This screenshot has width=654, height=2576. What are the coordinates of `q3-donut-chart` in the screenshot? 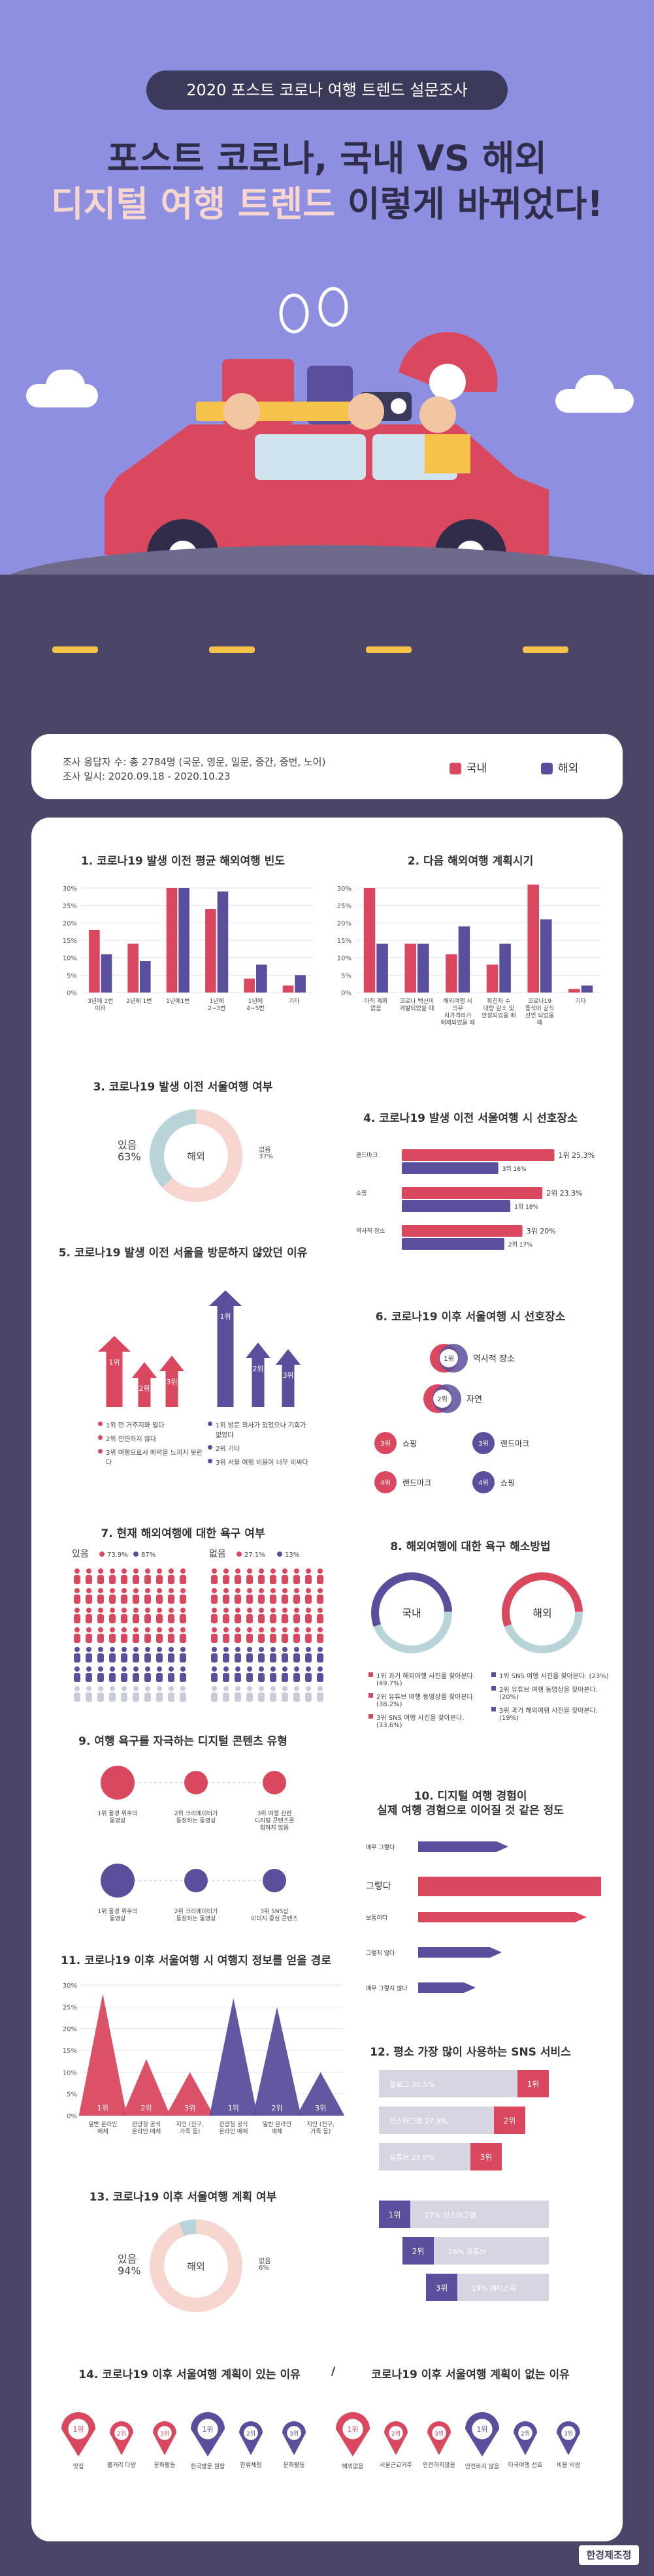 It's located at (196, 1155).